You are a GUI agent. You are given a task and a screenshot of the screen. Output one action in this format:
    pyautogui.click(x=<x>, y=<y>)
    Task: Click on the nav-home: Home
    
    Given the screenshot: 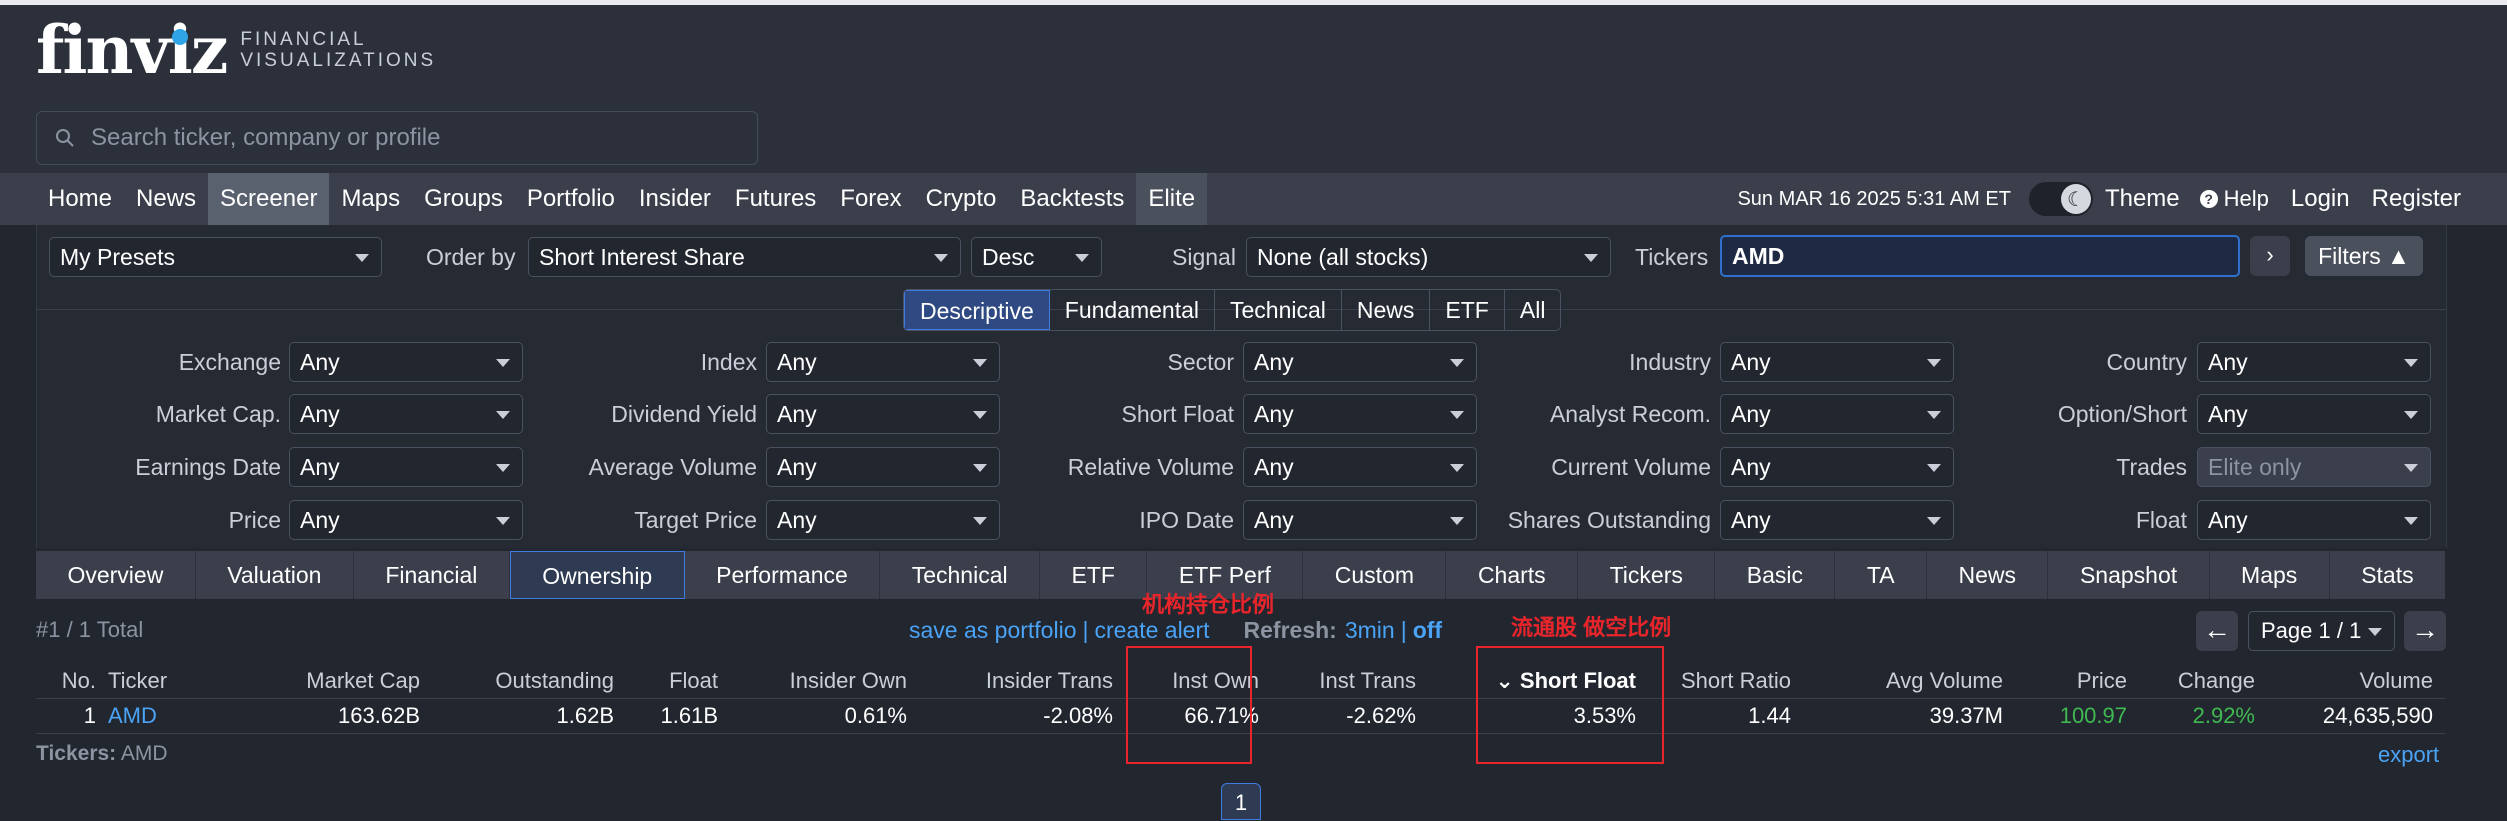 What is the action you would take?
    pyautogui.click(x=80, y=198)
    